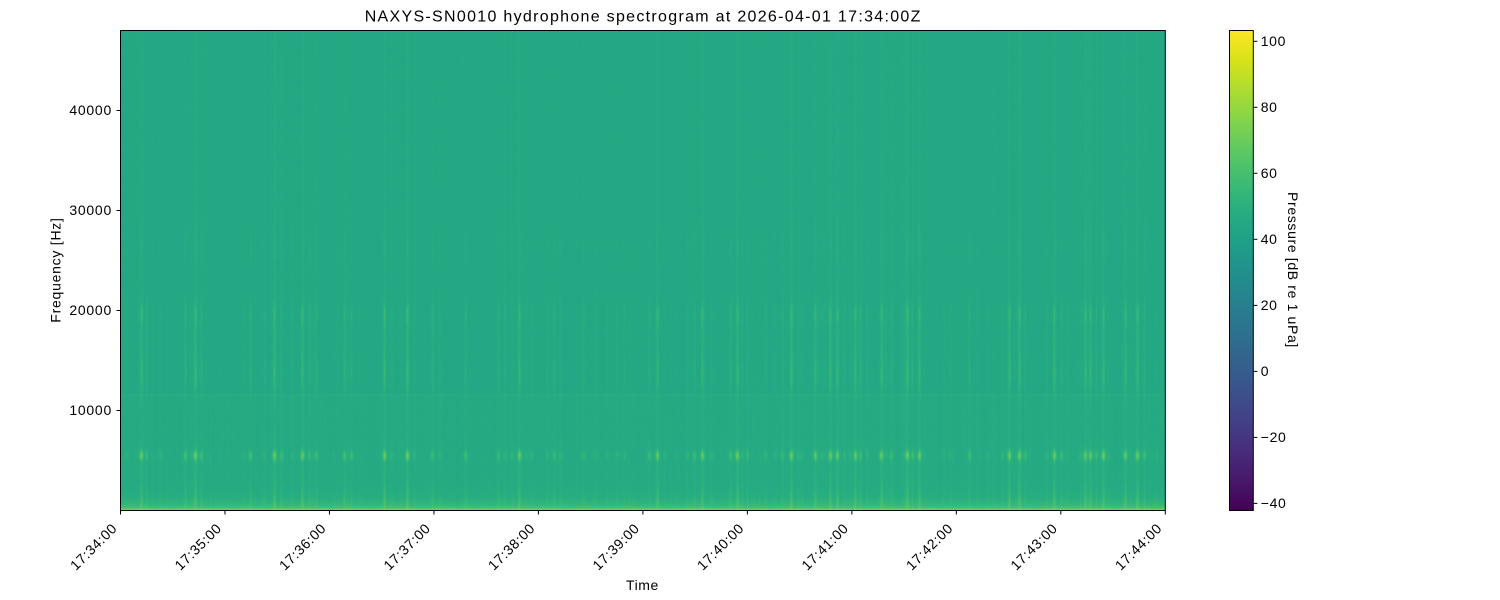 The width and height of the screenshot is (1500, 600). Describe the element at coordinates (720, 546) in the screenshot. I see `svg-text: 17:40:00` at that location.